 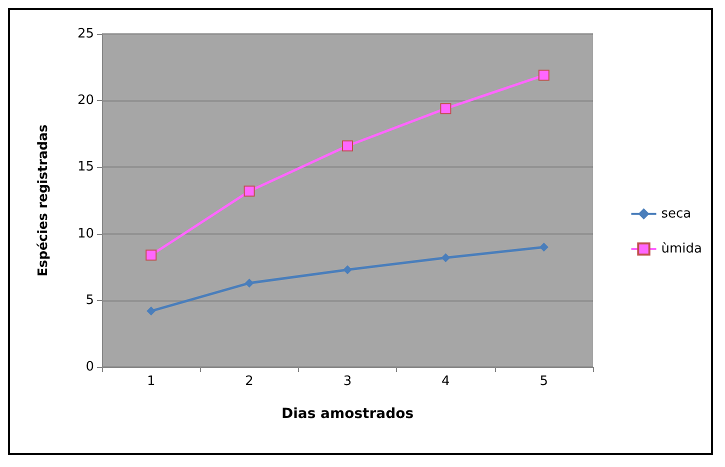 I want to click on y-tick-label: 10, so click(x=85, y=234).